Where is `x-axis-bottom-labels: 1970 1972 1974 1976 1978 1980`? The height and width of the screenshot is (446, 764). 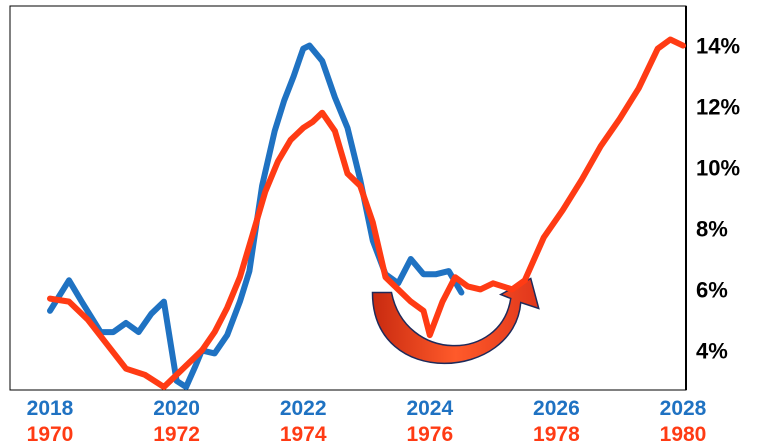
x-axis-bottom-labels: 1970 1972 1974 1976 1978 1980 is located at coordinates (367, 434).